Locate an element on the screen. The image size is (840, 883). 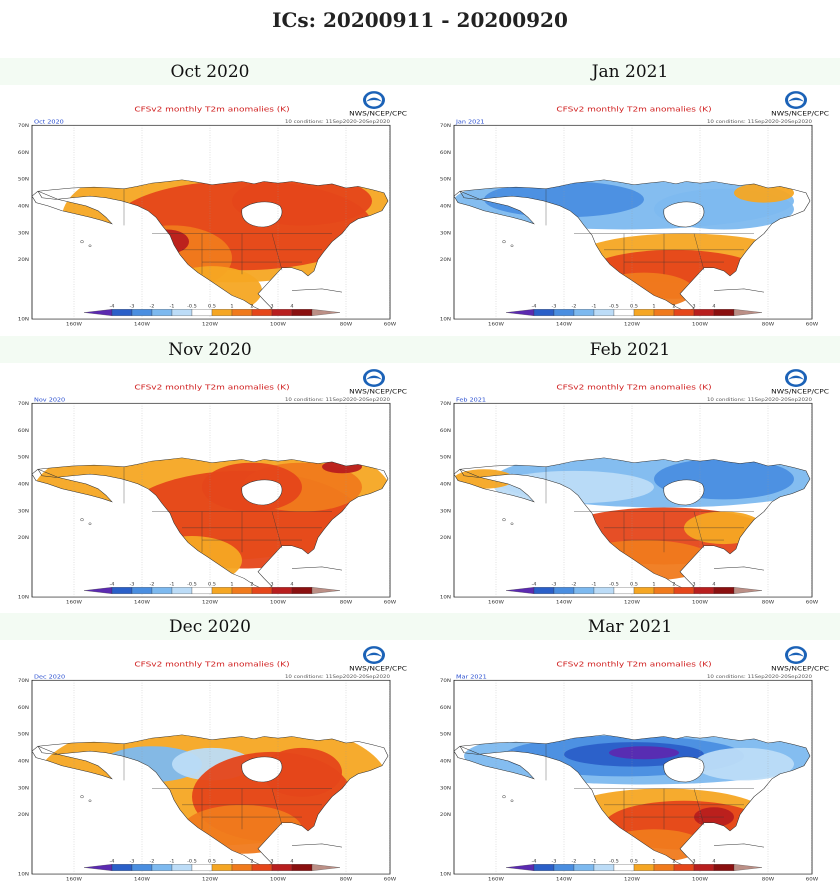
month-label-oct-2020: Oct 2020 is located at coordinates (210, 72).